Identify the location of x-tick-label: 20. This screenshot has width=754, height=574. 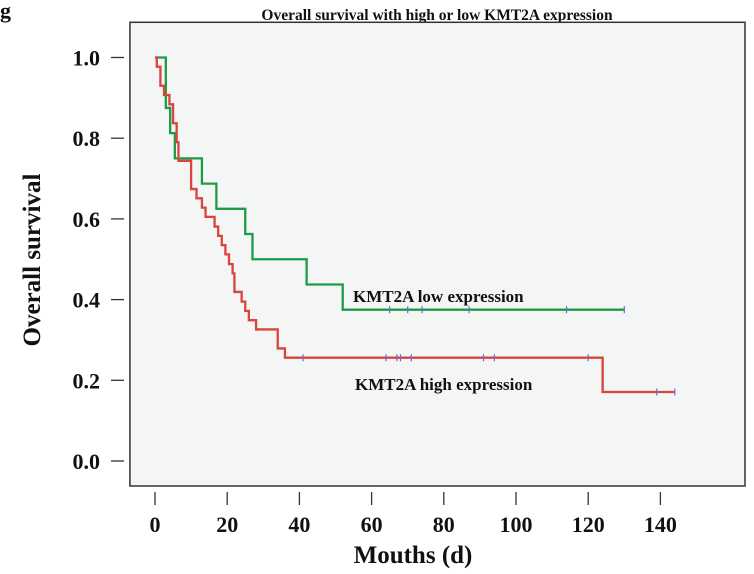
(227, 524).